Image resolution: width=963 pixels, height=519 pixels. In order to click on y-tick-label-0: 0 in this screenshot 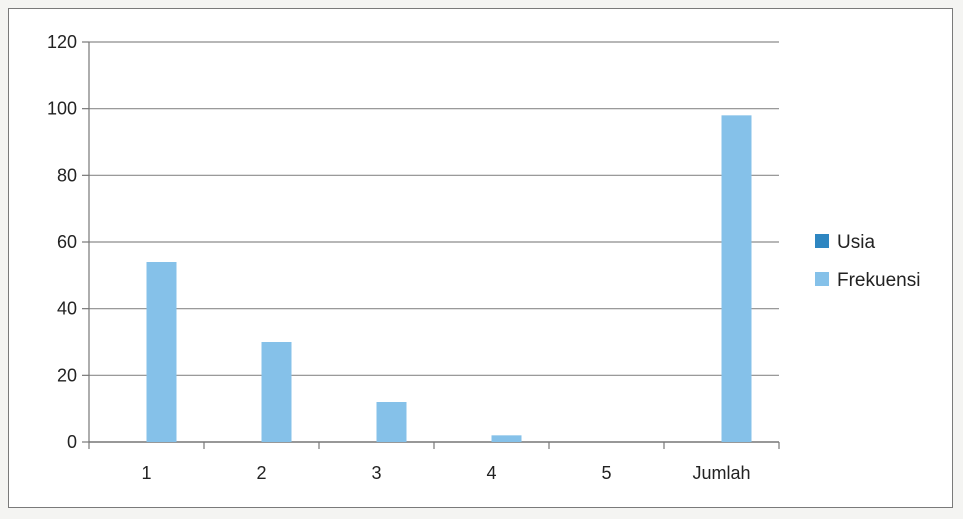, I will do `click(72, 442)`.